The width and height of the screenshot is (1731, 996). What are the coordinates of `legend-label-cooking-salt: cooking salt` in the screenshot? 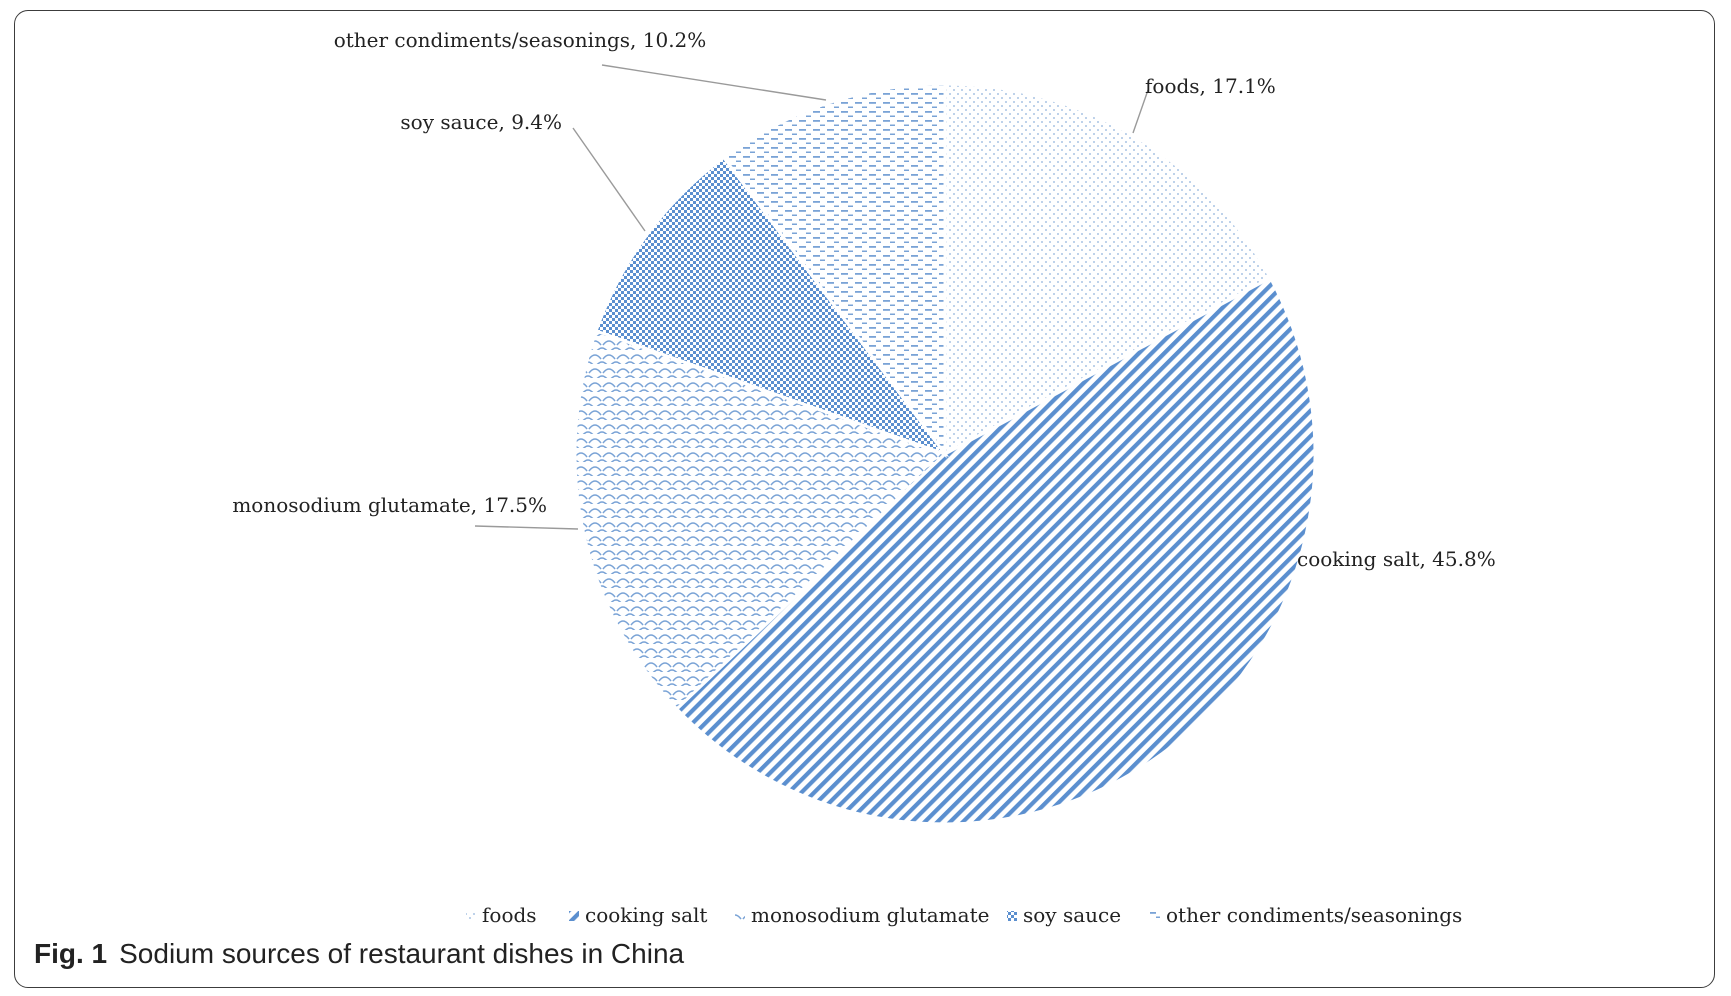 It's located at (646, 915).